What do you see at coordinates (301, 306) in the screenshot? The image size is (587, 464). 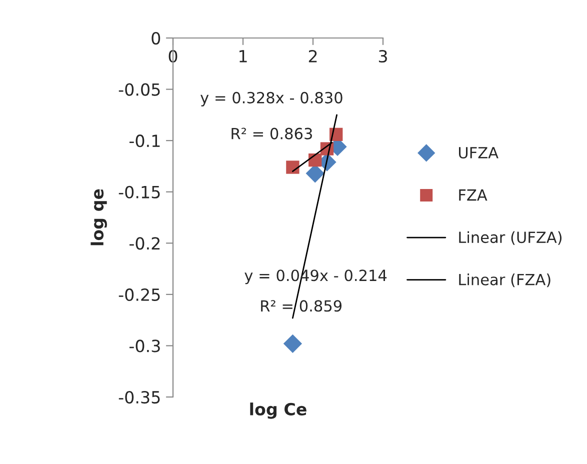 I see `annotation: R² = 0.859` at bounding box center [301, 306].